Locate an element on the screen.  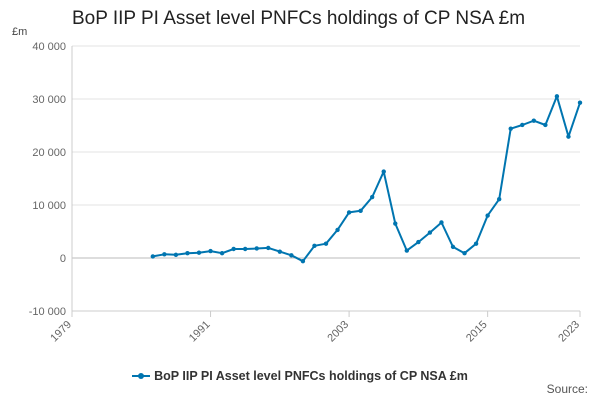
y-tick-label: 40 000 is located at coordinates (49, 47).